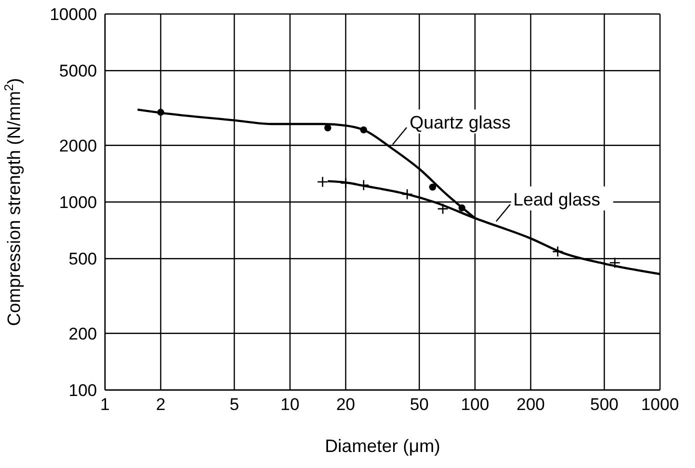  What do you see at coordinates (78, 202) in the screenshot?
I see `y-tick-label: 1000` at bounding box center [78, 202].